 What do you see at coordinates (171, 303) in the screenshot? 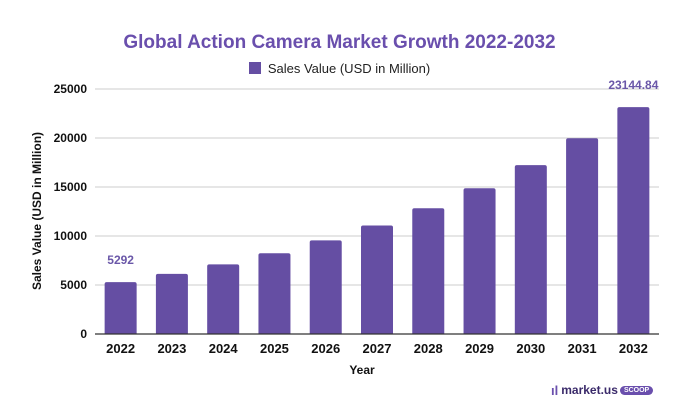
I see `bar-2023` at bounding box center [171, 303].